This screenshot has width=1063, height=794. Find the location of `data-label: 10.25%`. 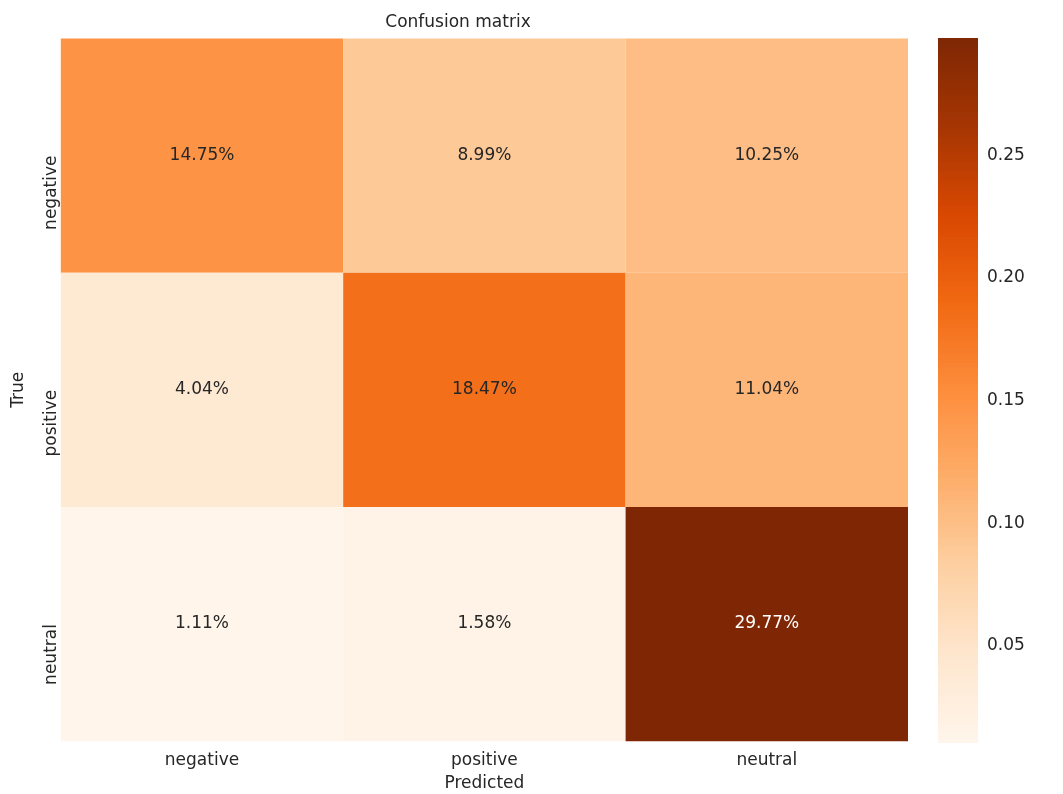

data-label: 10.25% is located at coordinates (767, 153).